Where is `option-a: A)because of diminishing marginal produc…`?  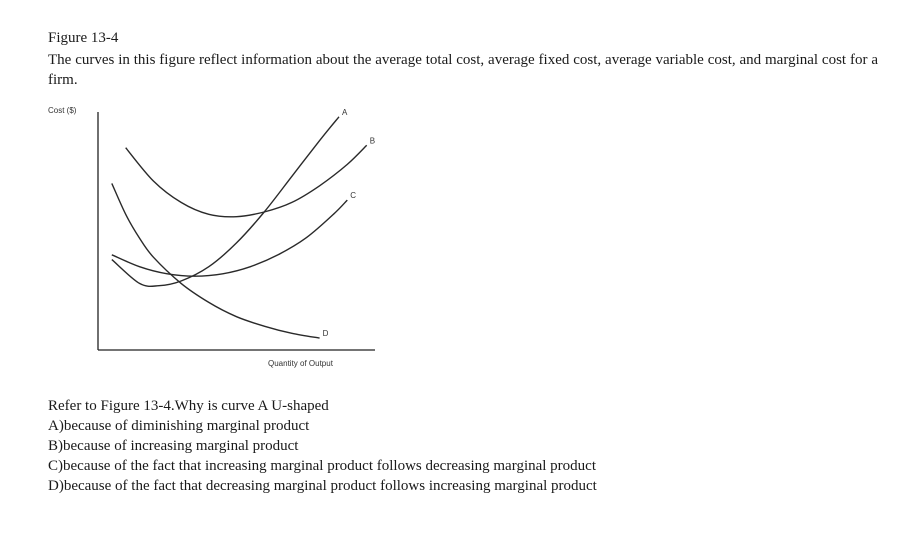 option-a: A)because of diminishing marginal produc… is located at coordinates (179, 426).